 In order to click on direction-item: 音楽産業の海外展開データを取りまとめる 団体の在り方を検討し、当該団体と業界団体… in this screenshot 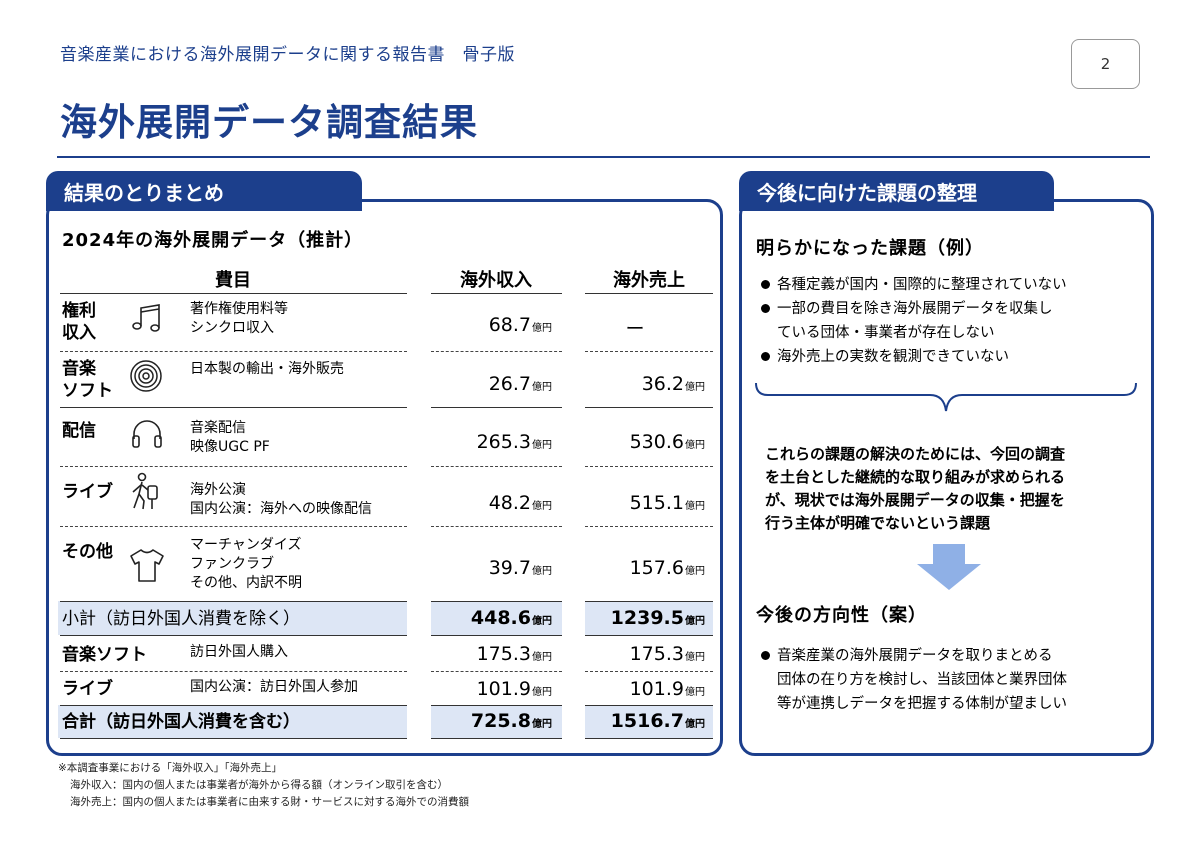, I will do `click(914, 680)`.